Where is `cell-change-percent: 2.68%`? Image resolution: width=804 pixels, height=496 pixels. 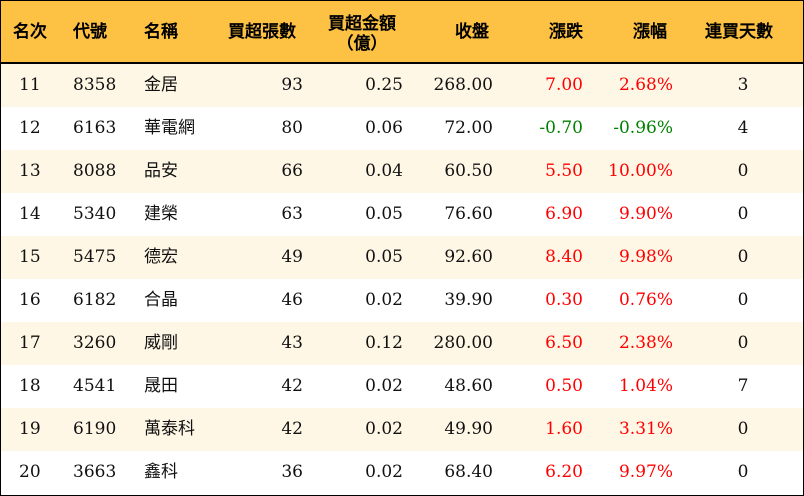
cell-change-percent: 2.68% is located at coordinates (645, 85).